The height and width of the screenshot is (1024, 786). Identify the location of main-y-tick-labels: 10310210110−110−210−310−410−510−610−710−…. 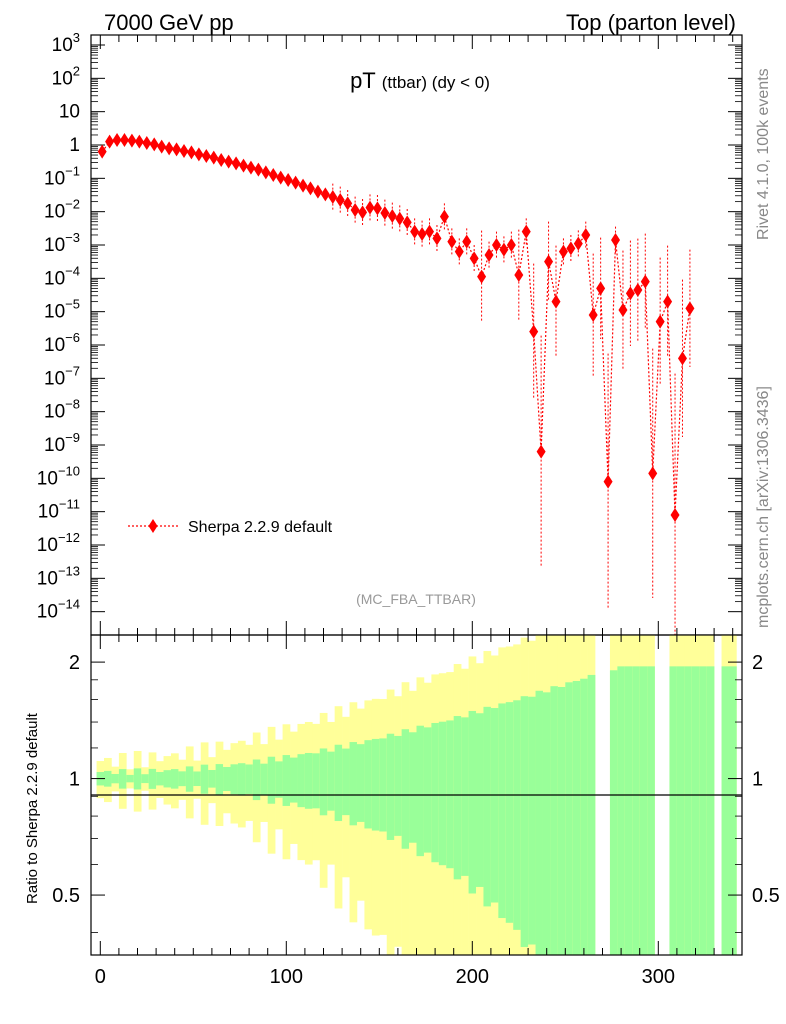
(58, 326).